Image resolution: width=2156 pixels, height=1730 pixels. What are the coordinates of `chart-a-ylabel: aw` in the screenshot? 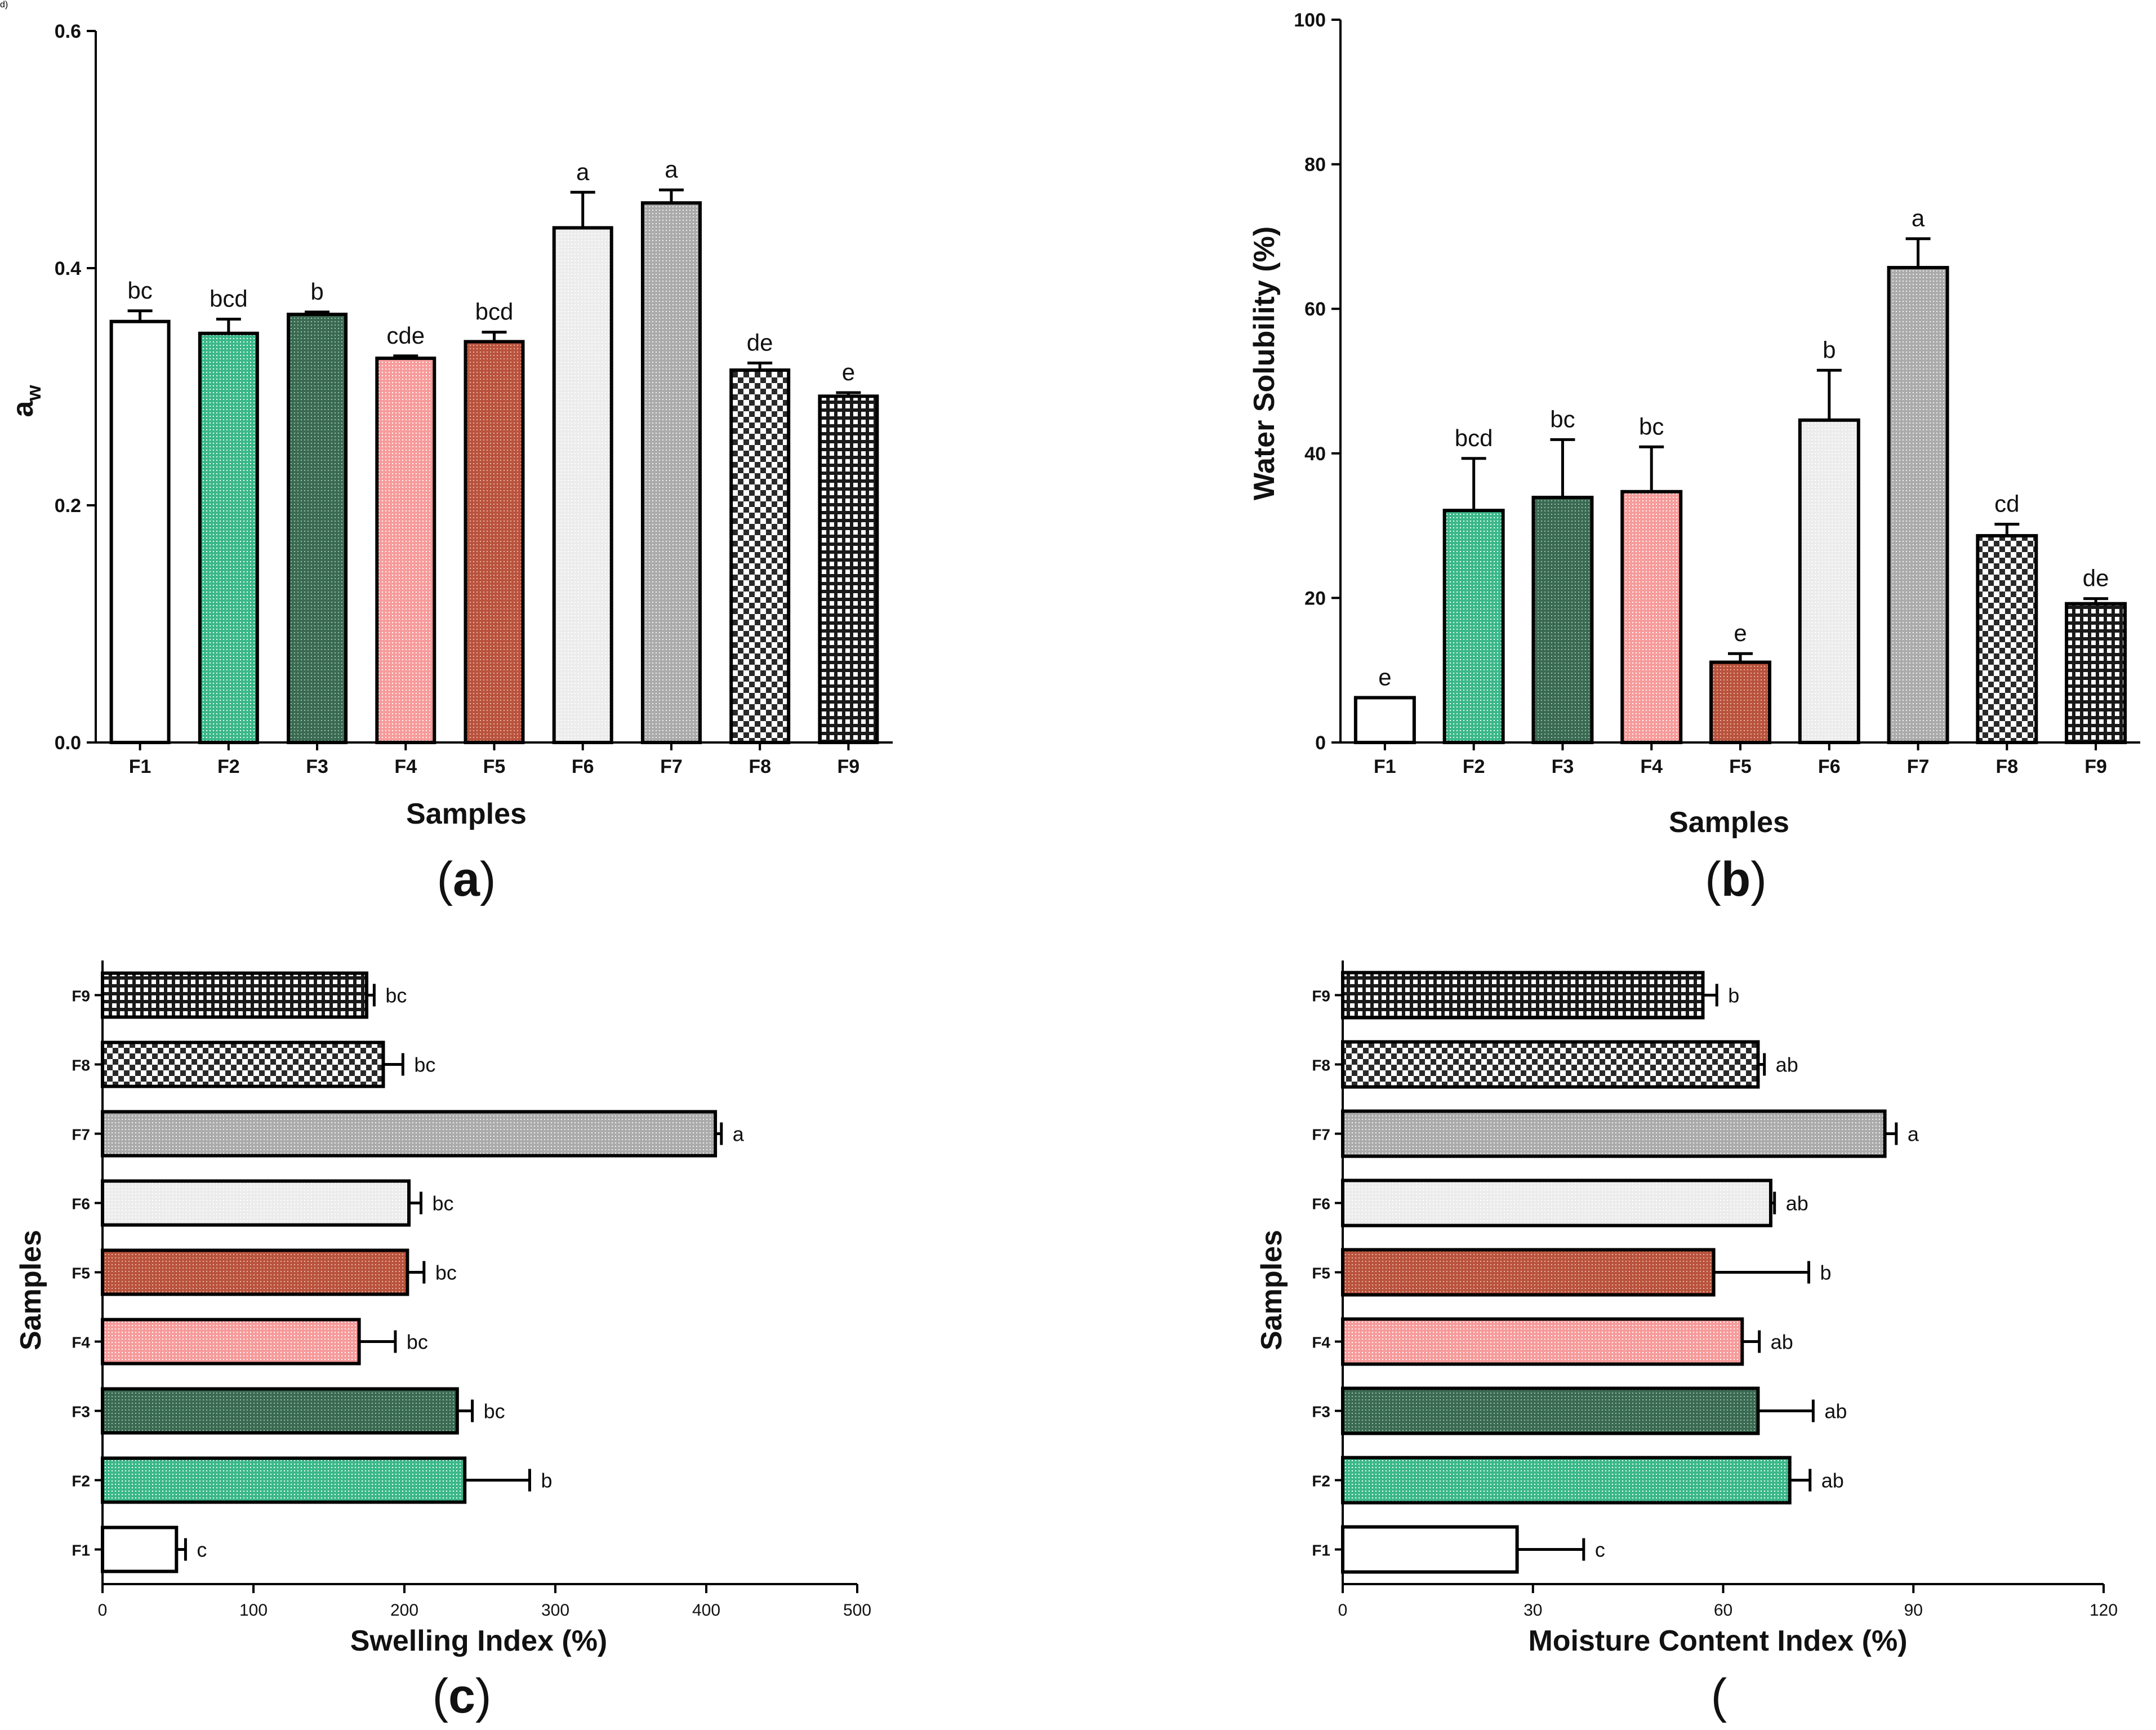 It's located at (26, 401).